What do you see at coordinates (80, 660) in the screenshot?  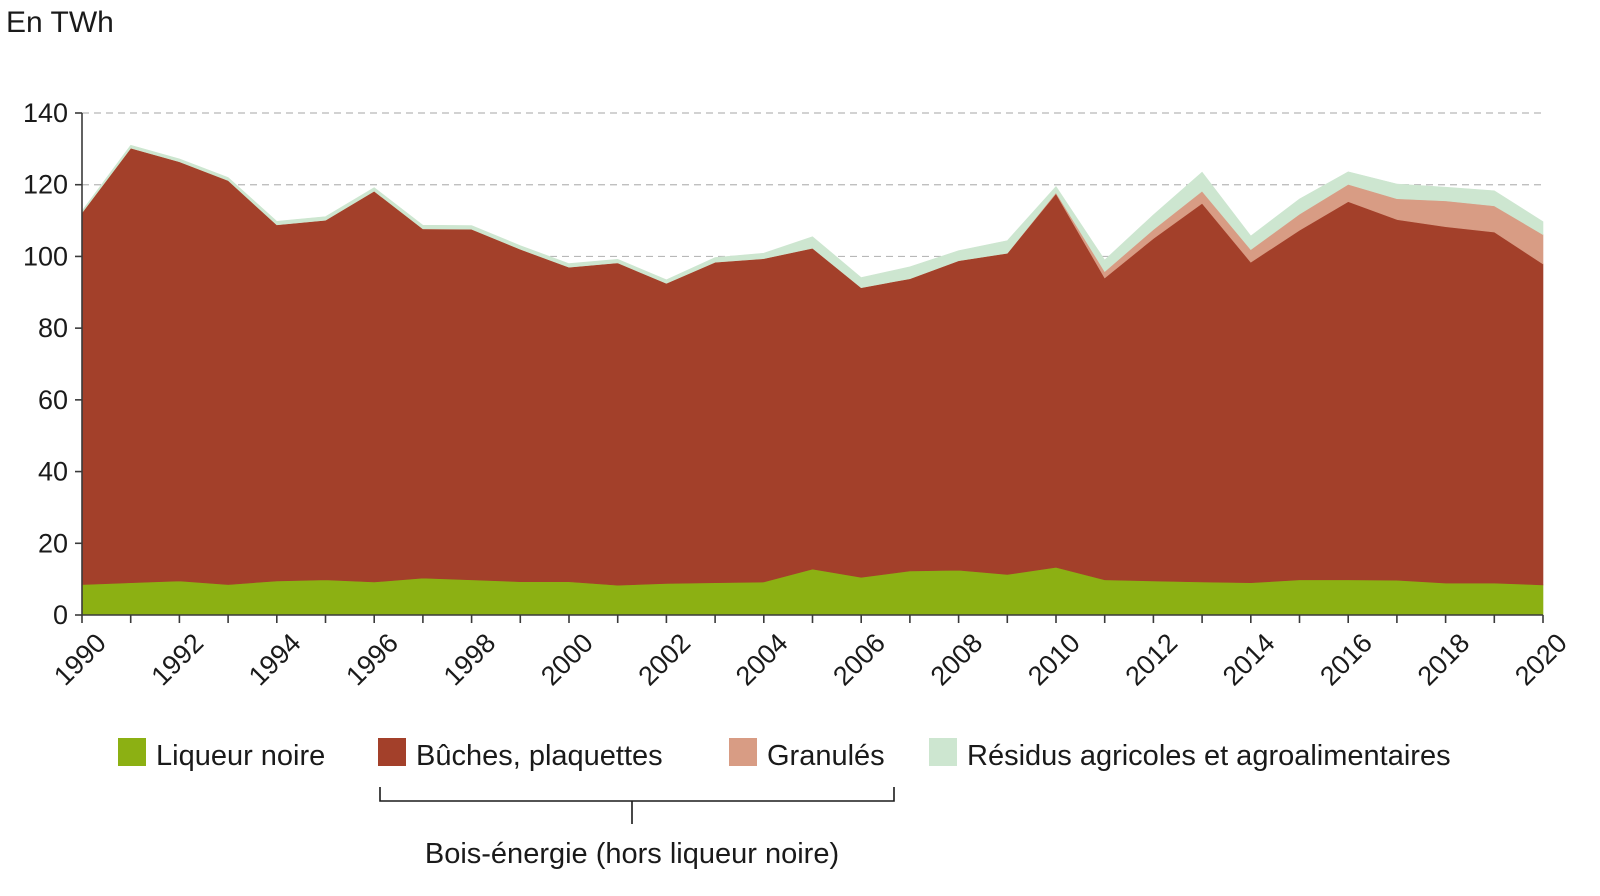 I see `x-tick-label-1990: 1990` at bounding box center [80, 660].